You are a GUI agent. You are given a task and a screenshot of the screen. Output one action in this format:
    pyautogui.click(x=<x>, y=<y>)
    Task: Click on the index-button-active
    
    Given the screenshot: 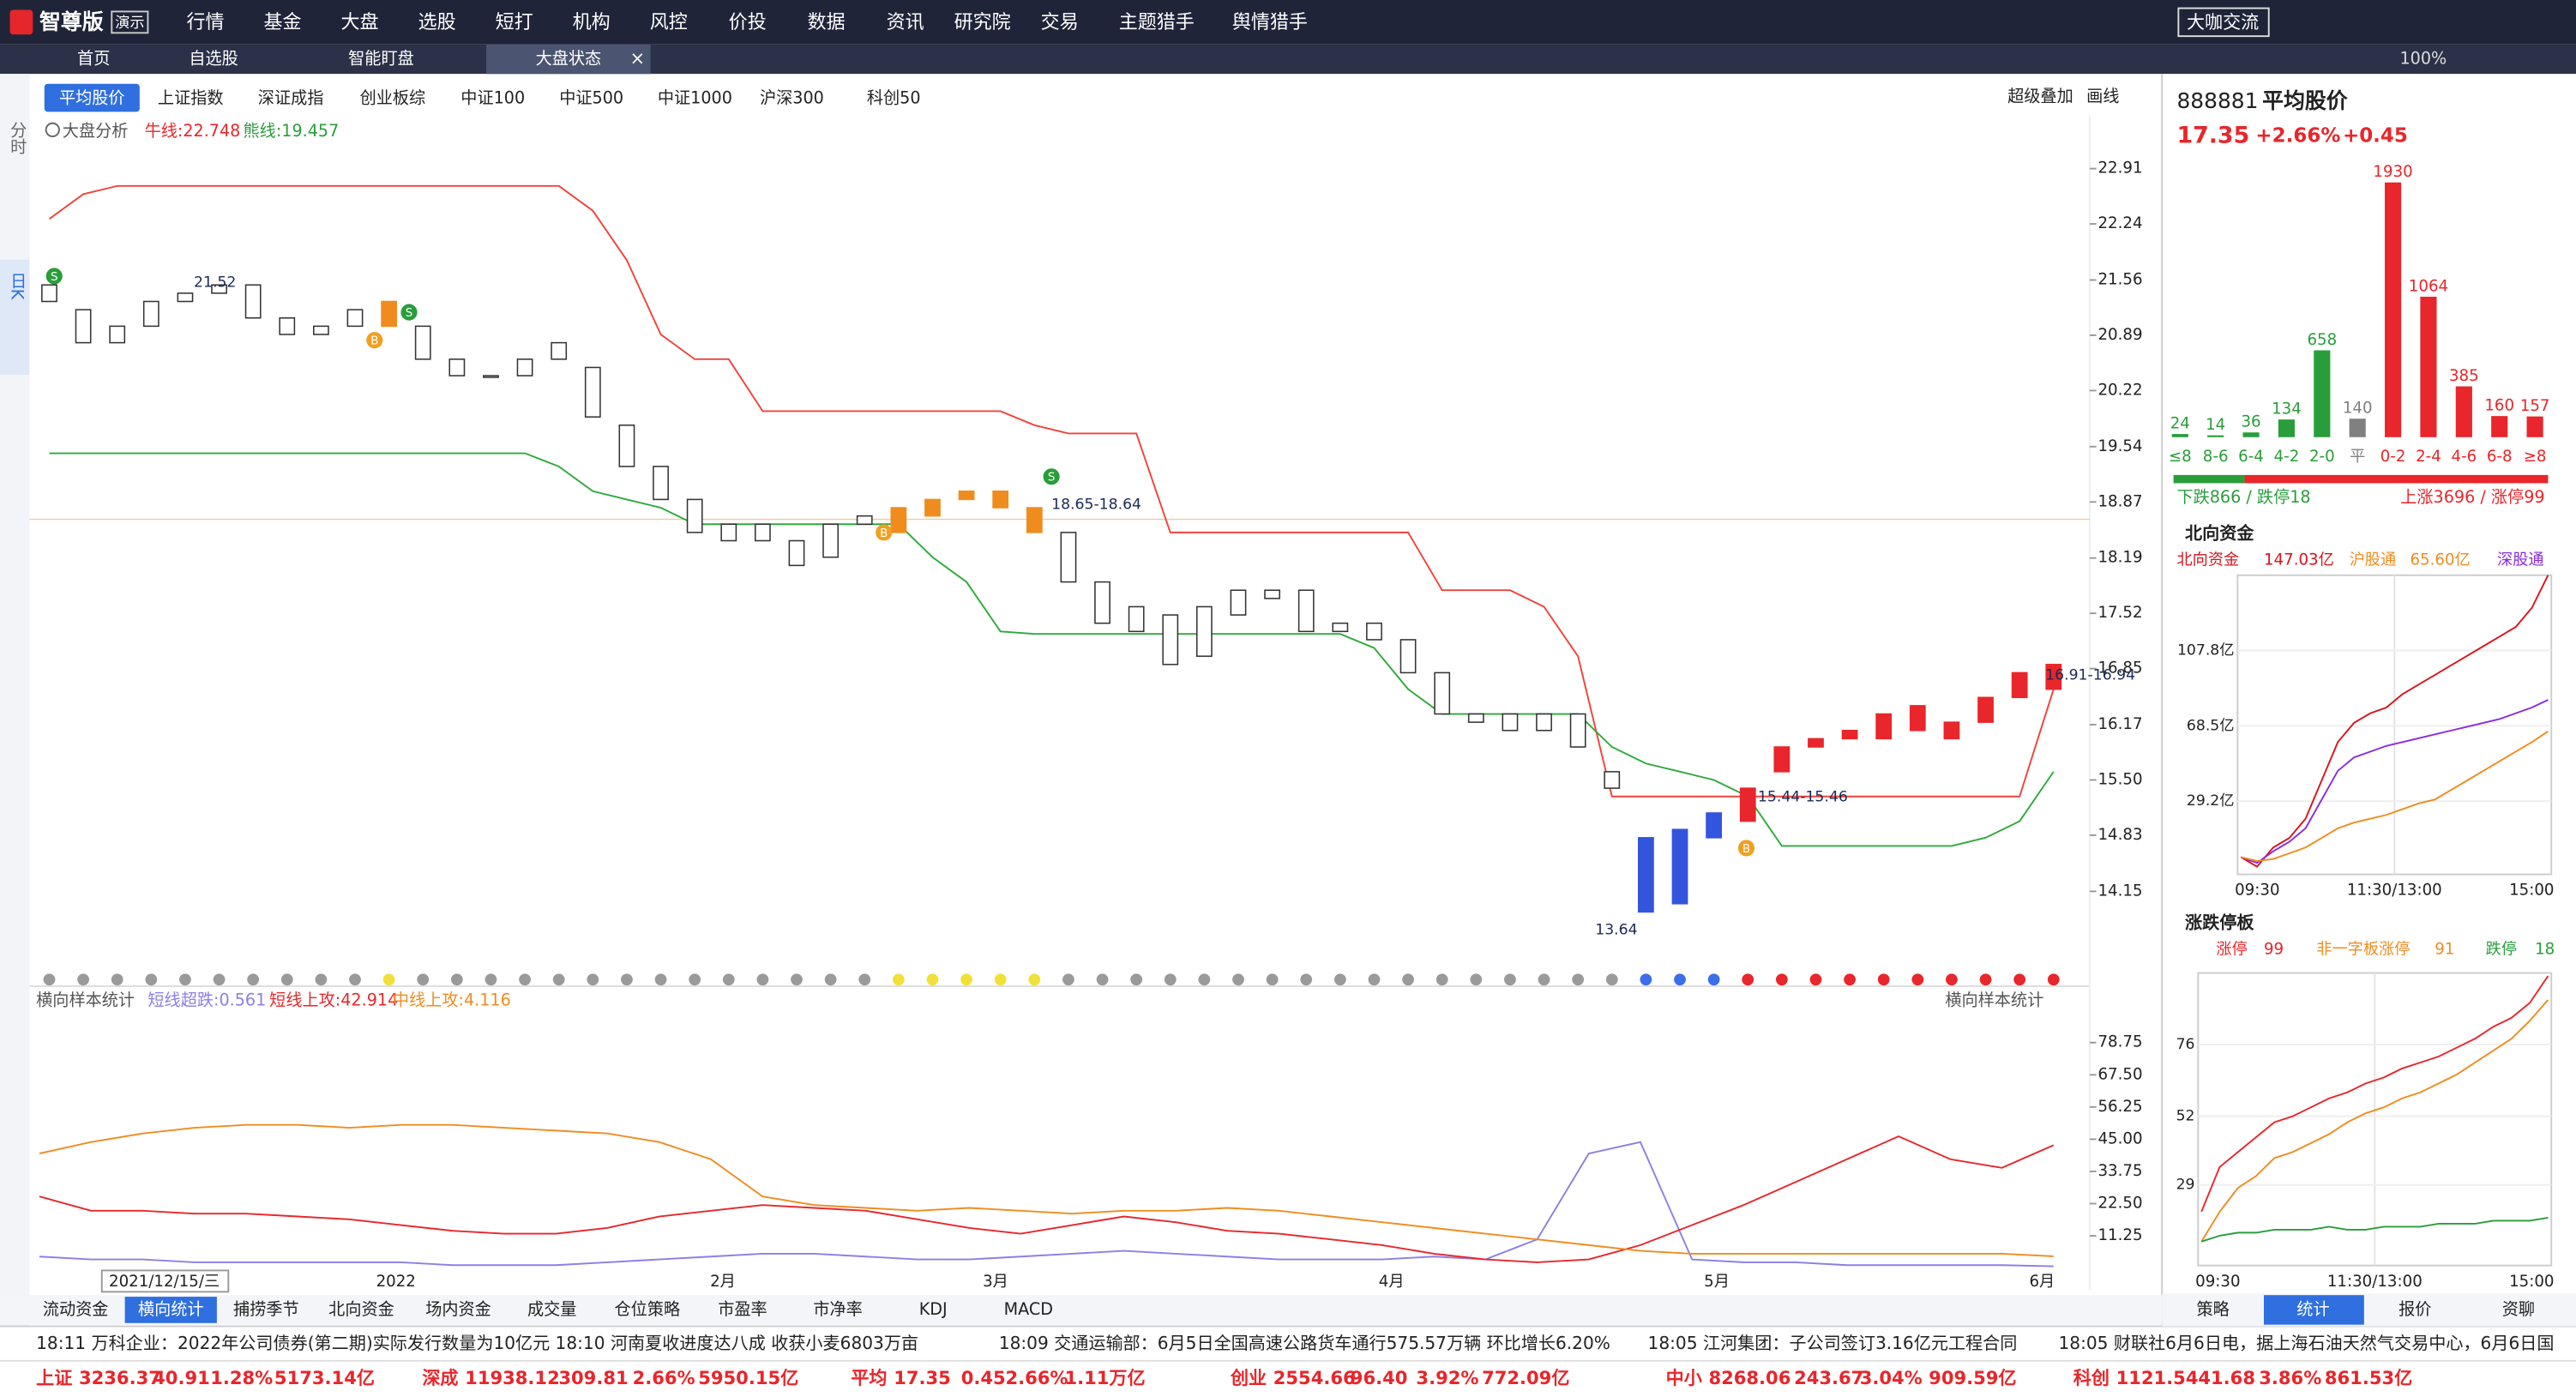 What is the action you would take?
    pyautogui.click(x=92, y=98)
    